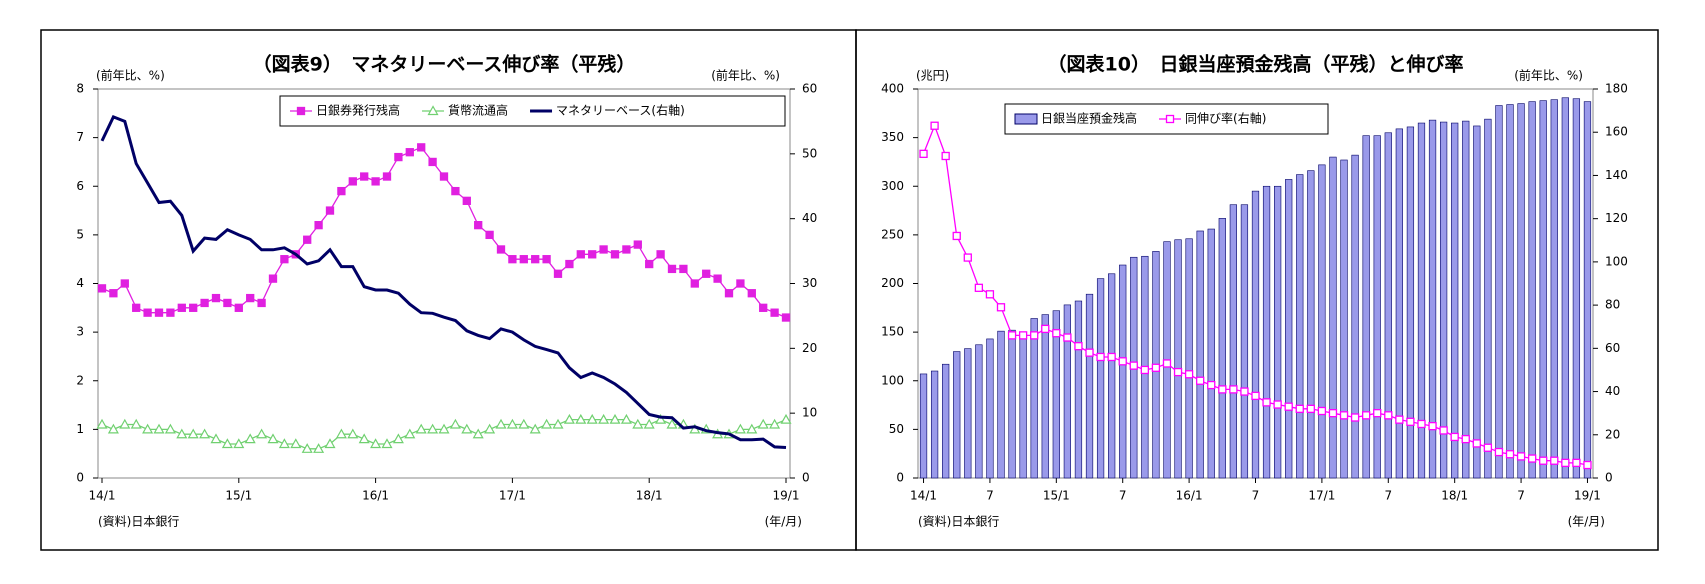 Image resolution: width=1705 pixels, height=584 pixels. What do you see at coordinates (923, 496) in the screenshot?
I see `x-tick-label: 14/1` at bounding box center [923, 496].